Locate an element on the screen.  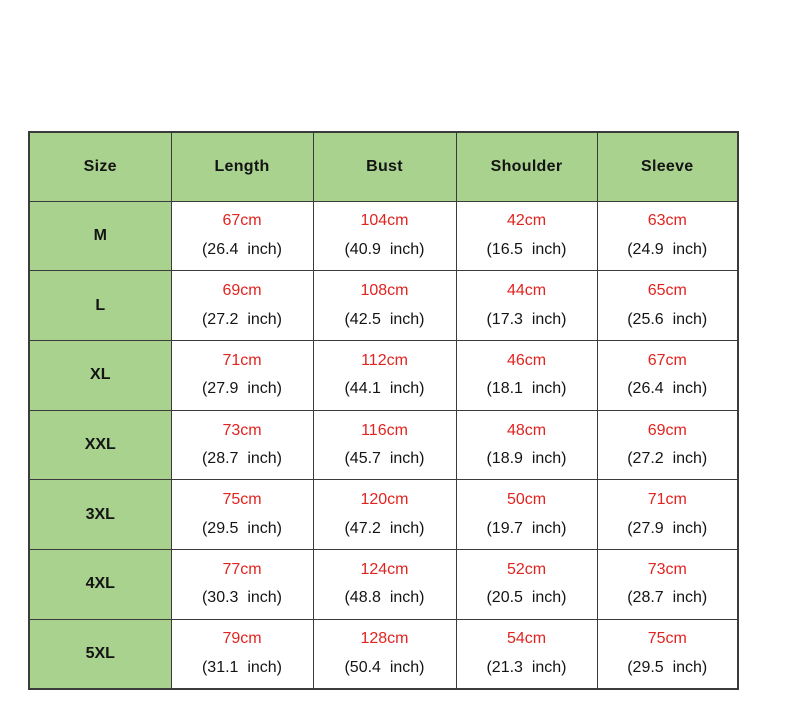
length-inch-value: (27.2 inch) is located at coordinates (242, 319).